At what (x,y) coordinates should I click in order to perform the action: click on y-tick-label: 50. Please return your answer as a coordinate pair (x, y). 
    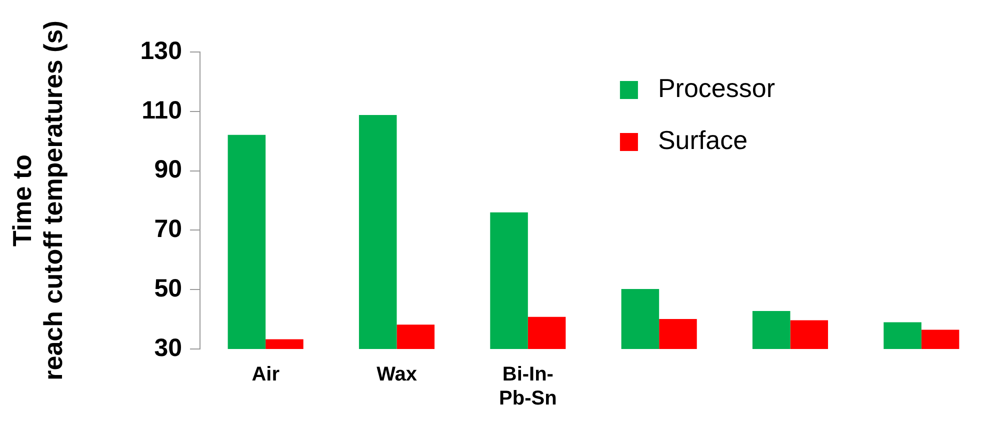
    Looking at the image, I should click on (168, 288).